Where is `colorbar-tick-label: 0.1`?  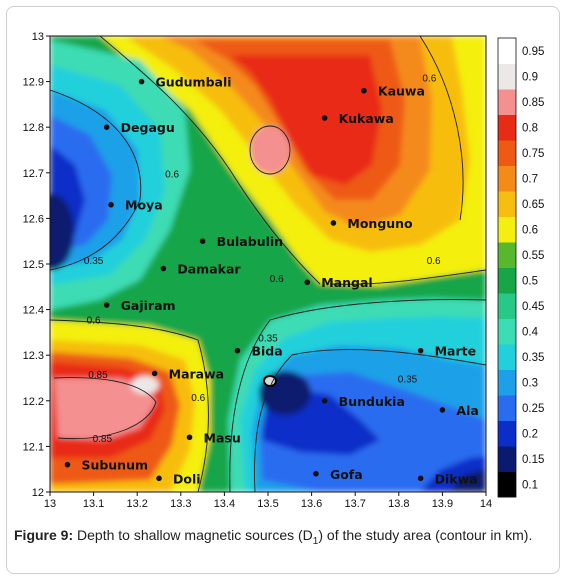 colorbar-tick-label: 0.1 is located at coordinates (530, 485).